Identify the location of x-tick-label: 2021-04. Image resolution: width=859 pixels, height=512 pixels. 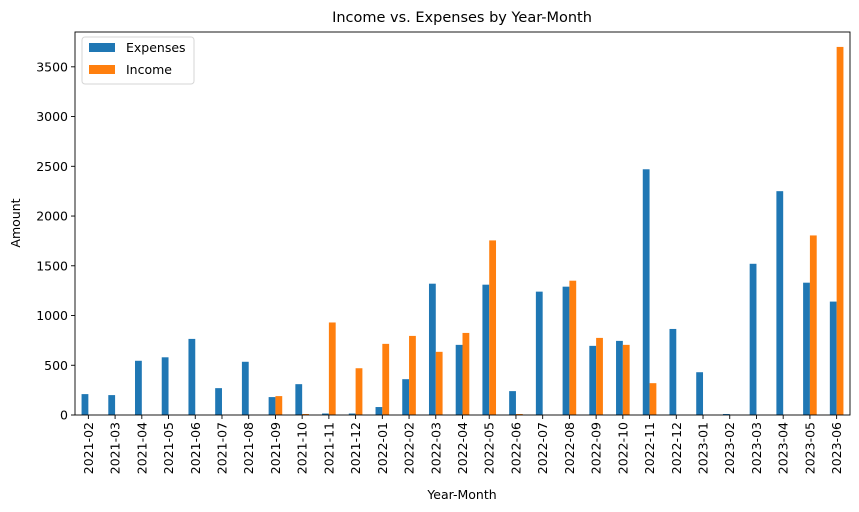
(141, 448).